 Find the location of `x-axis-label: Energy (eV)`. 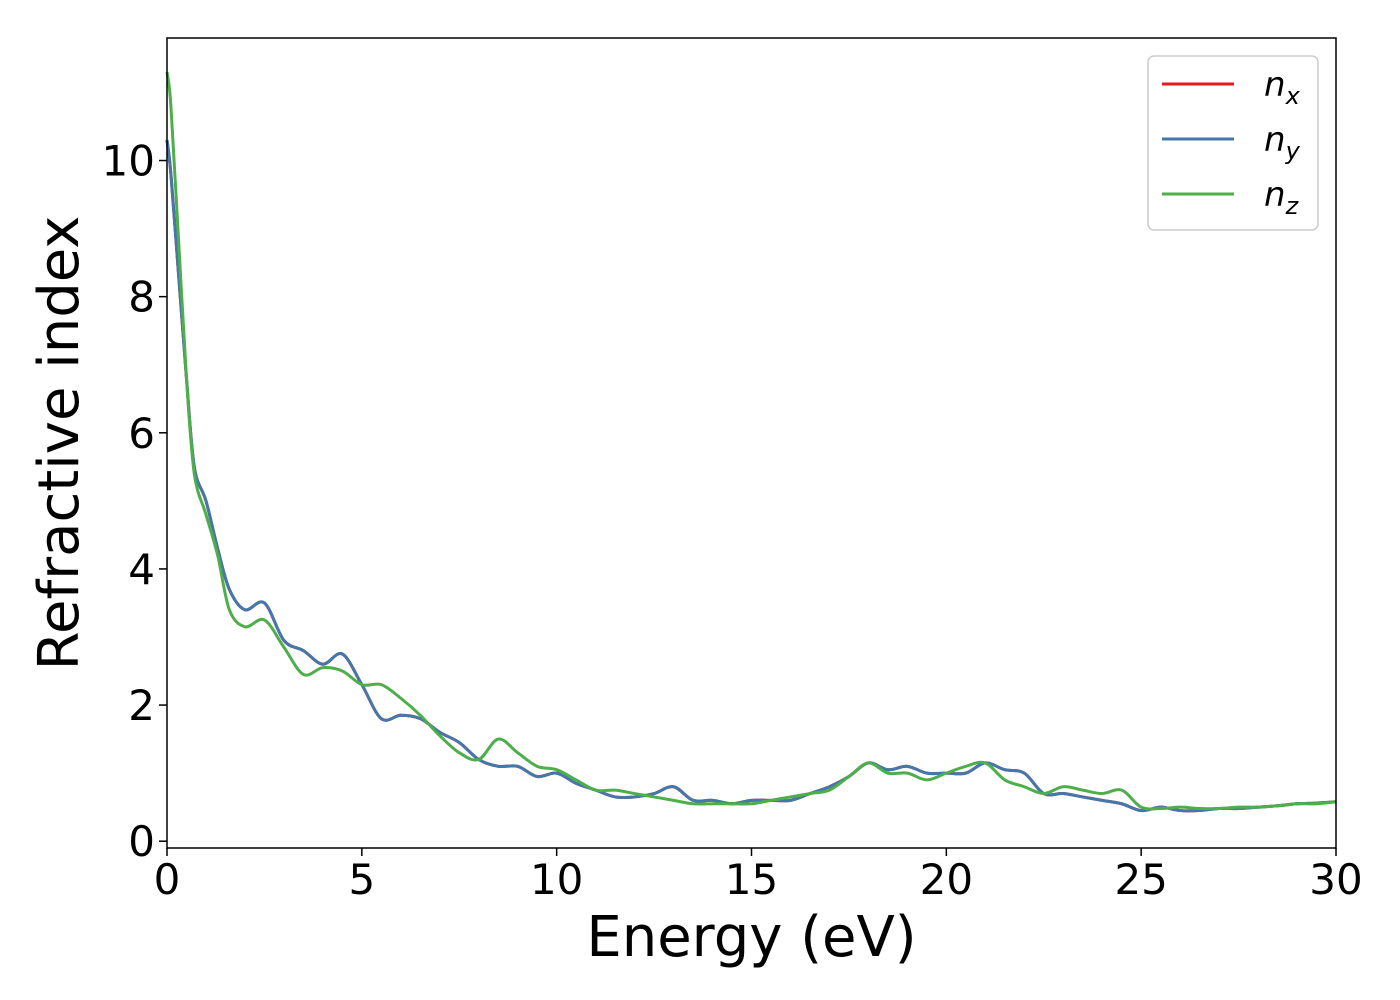

x-axis-label: Energy (eV) is located at coordinates (751, 937).